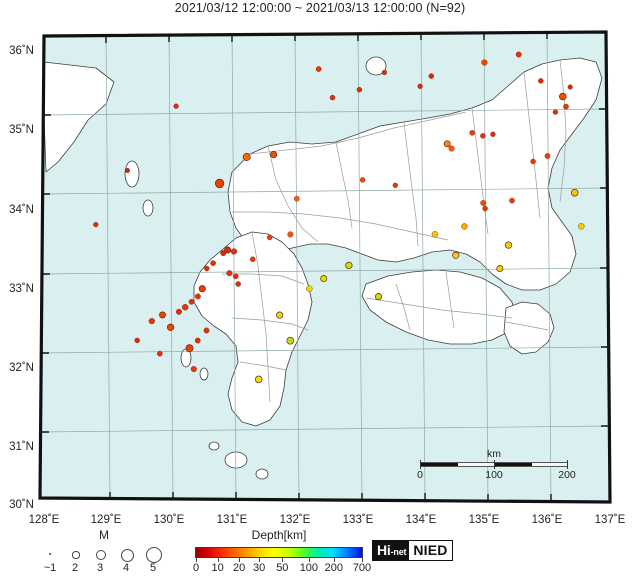 This screenshot has height=578, width=640. Describe the element at coordinates (232, 520) in the screenshot. I see `longitude-label: 131˚E` at that location.